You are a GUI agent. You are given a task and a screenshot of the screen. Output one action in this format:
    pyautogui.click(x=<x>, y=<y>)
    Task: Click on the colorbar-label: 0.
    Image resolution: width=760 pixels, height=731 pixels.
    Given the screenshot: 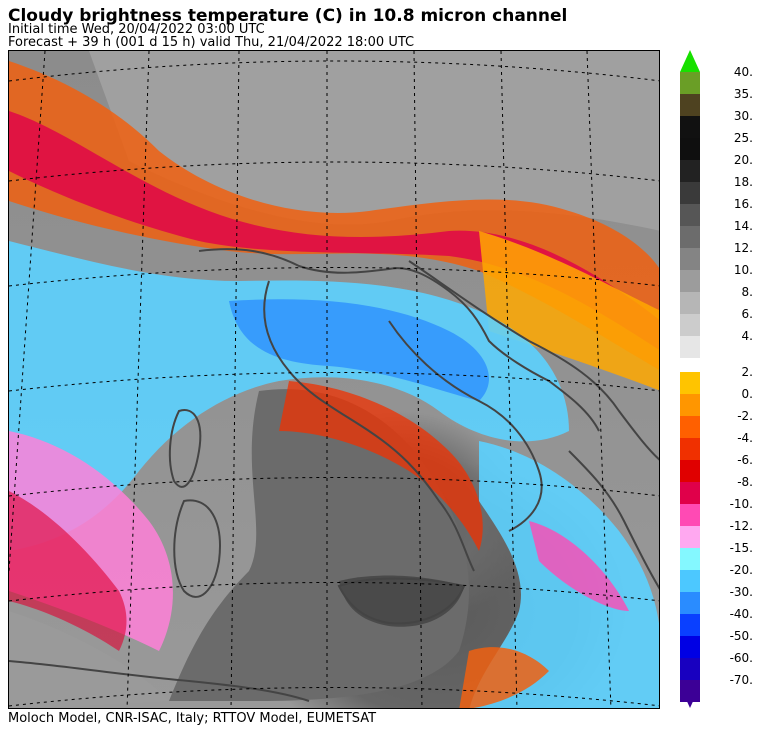 What is the action you would take?
    pyautogui.click(x=747, y=394)
    